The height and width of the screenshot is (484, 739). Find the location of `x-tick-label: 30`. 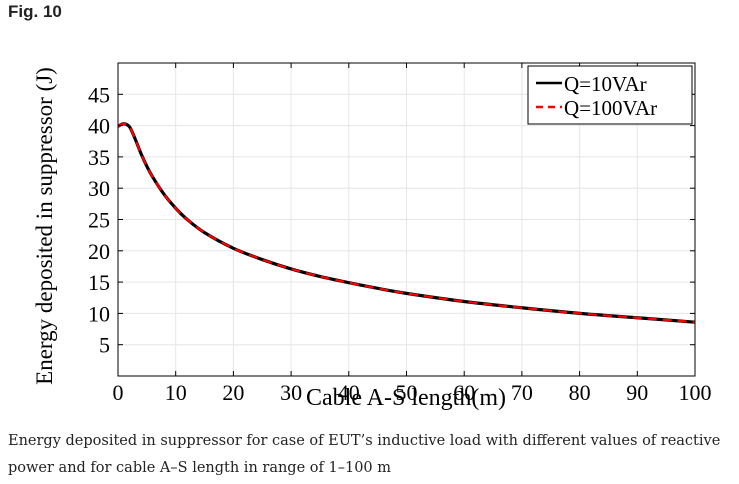

x-tick-label: 30 is located at coordinates (291, 392).